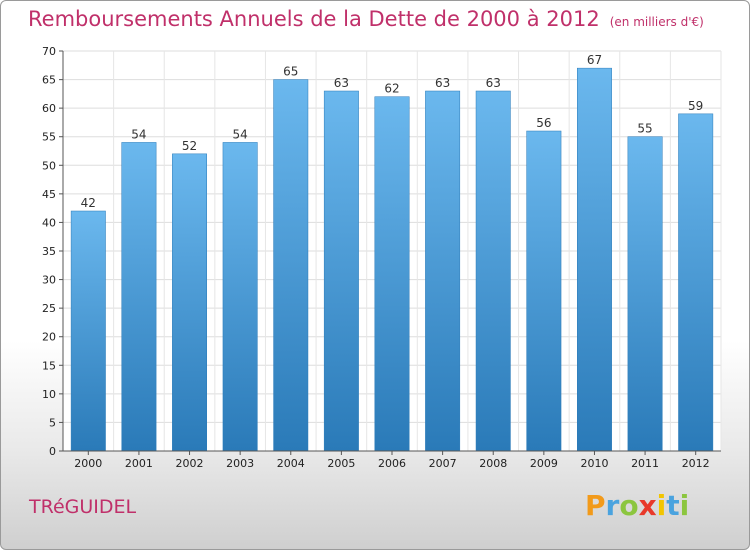 The width and height of the screenshot is (750, 550). I want to click on x-tick-label-2010: 2010, so click(594, 463).